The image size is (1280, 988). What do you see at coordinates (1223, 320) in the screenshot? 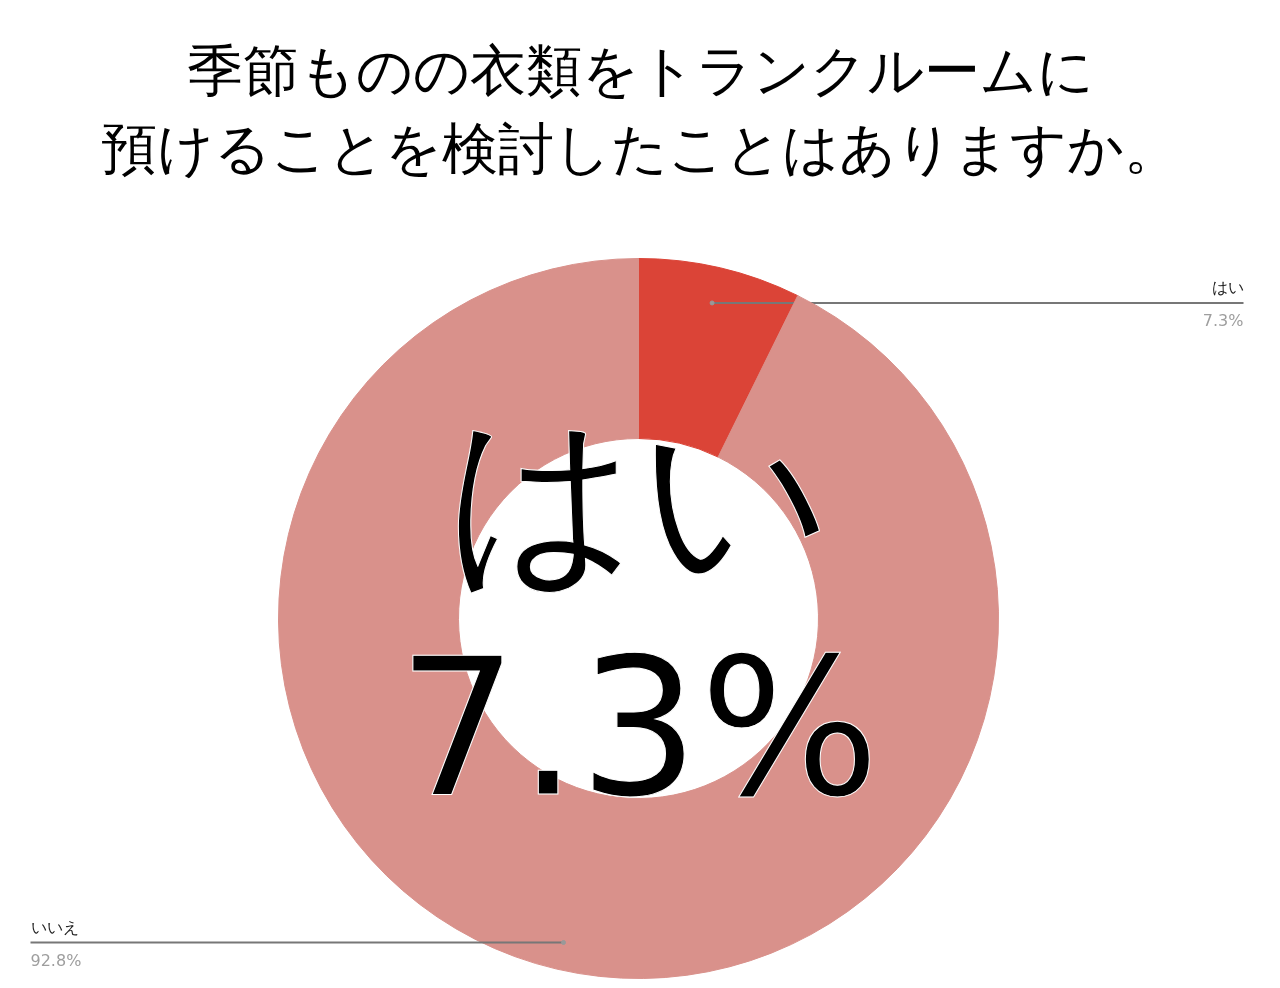
I see `data-label: 7.3%` at bounding box center [1223, 320].